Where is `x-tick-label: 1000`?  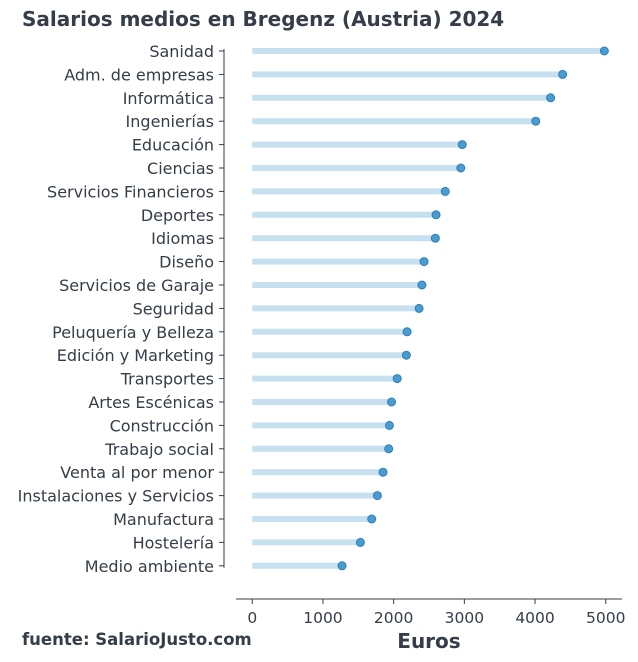
x-tick-label: 1000 is located at coordinates (322, 618).